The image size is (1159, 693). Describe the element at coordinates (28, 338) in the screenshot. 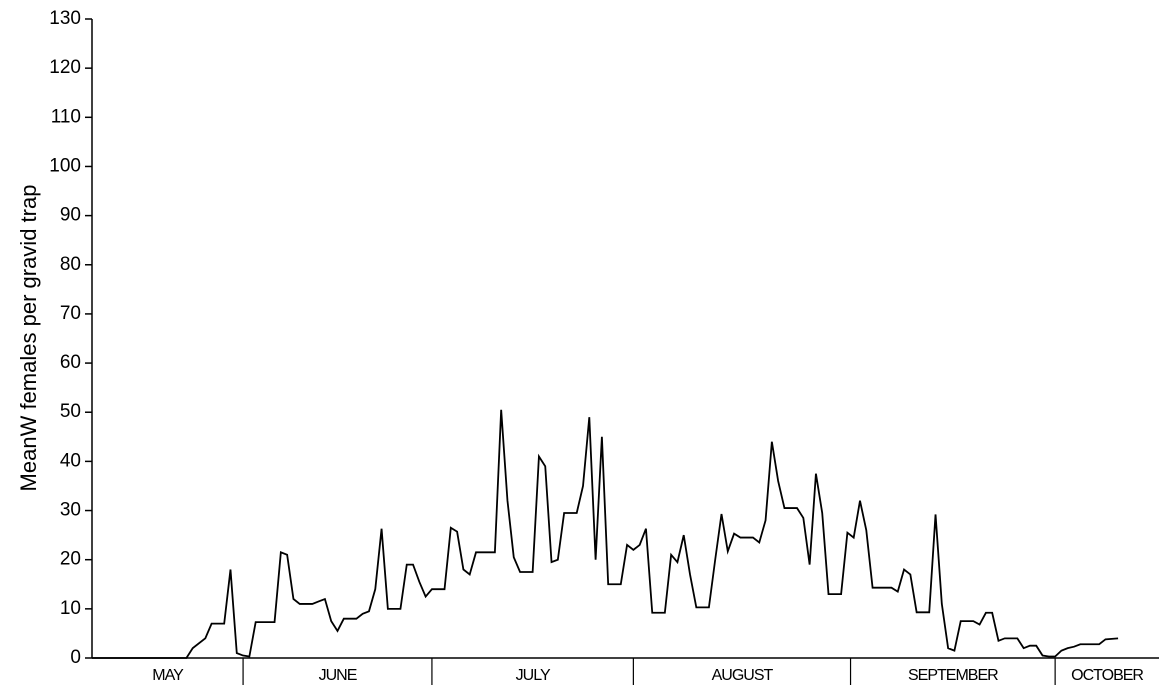

I see `y-axis-label: MeanW females per gravid trap` at that location.